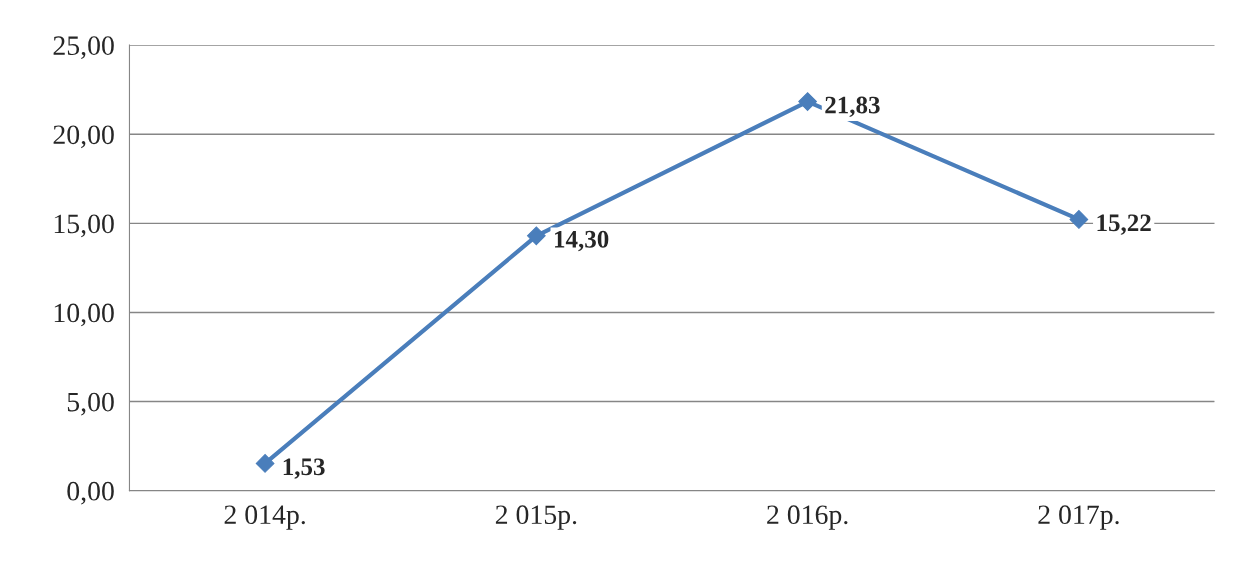  Describe the element at coordinates (582, 241) in the screenshot. I see `data-label: 14,30` at that location.